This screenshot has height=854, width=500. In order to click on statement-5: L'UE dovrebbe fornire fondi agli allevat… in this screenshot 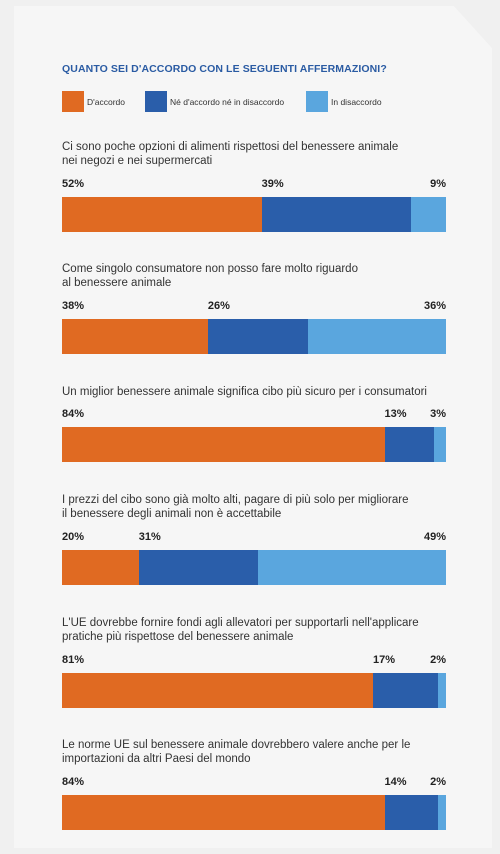, I will do `click(254, 662)`.